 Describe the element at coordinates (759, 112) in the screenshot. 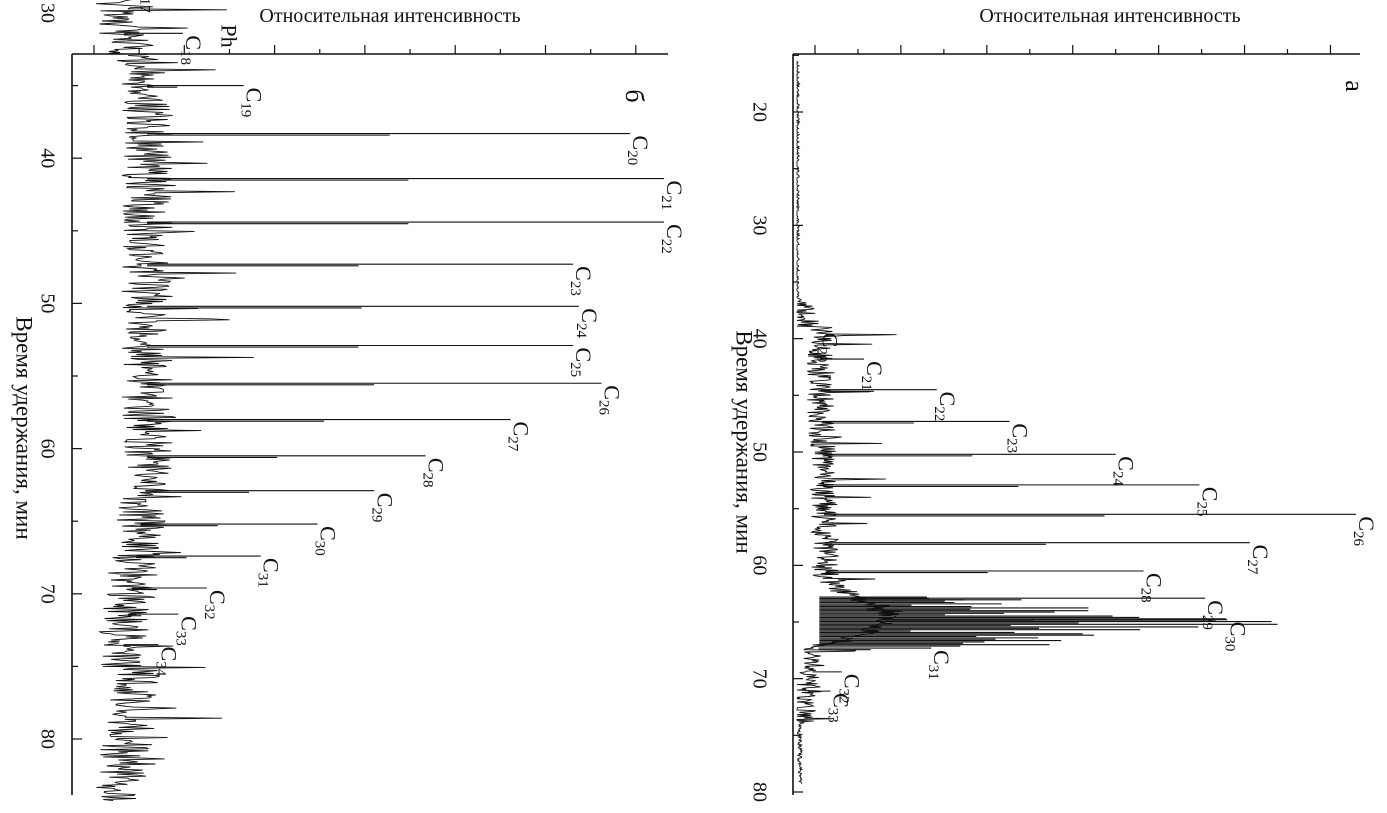

I see `time-tick-label: 20` at that location.